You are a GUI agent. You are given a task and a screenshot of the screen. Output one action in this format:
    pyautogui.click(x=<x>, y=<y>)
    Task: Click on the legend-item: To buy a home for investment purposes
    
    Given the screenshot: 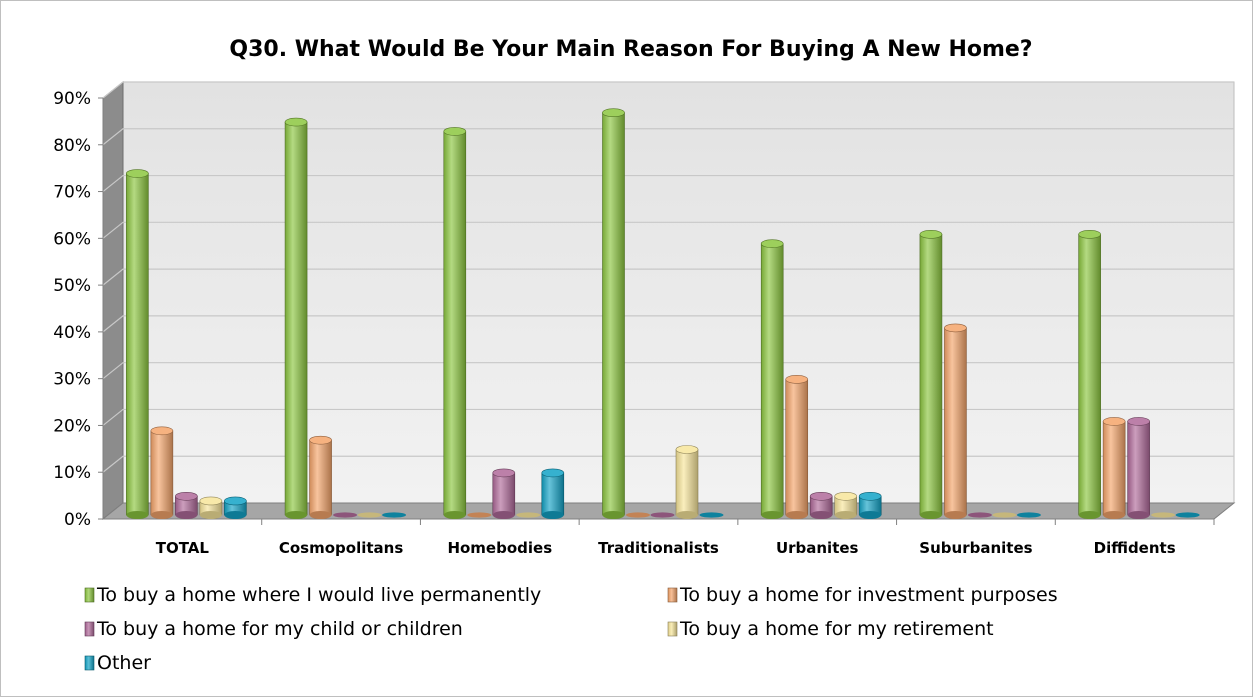 What is the action you would take?
    pyautogui.click(x=862, y=595)
    